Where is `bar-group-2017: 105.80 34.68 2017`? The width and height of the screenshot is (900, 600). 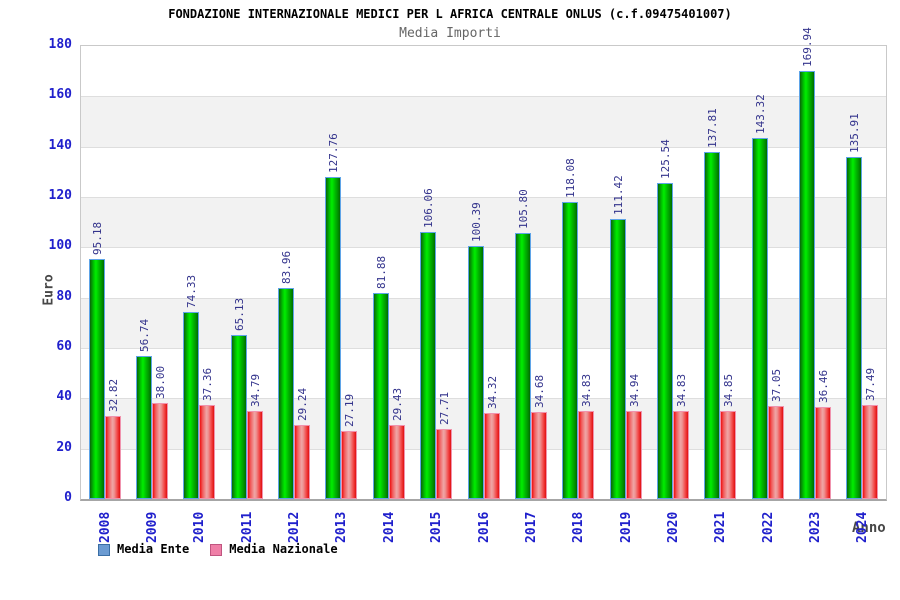
bar-group-2017: 105.80 34.68 2017 is located at coordinates (530, 294).